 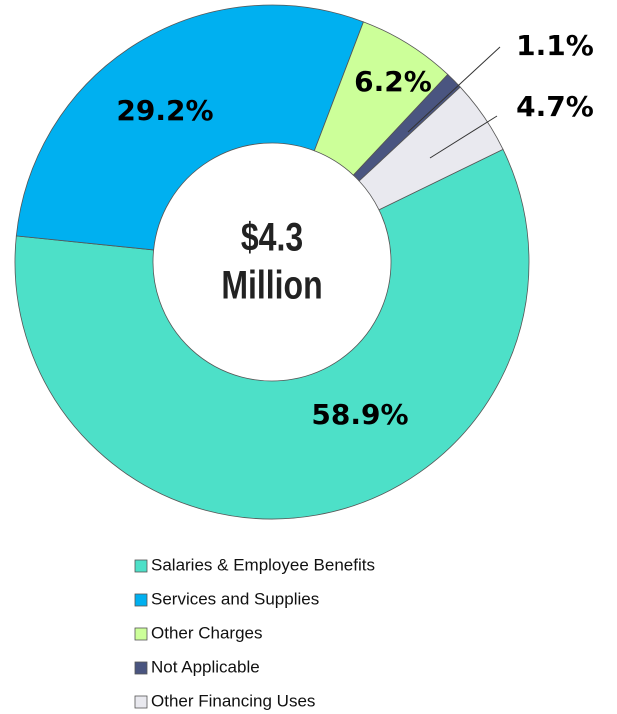 What do you see at coordinates (263, 564) in the screenshot?
I see `legend-label: Salaries & Employee Benefits` at bounding box center [263, 564].